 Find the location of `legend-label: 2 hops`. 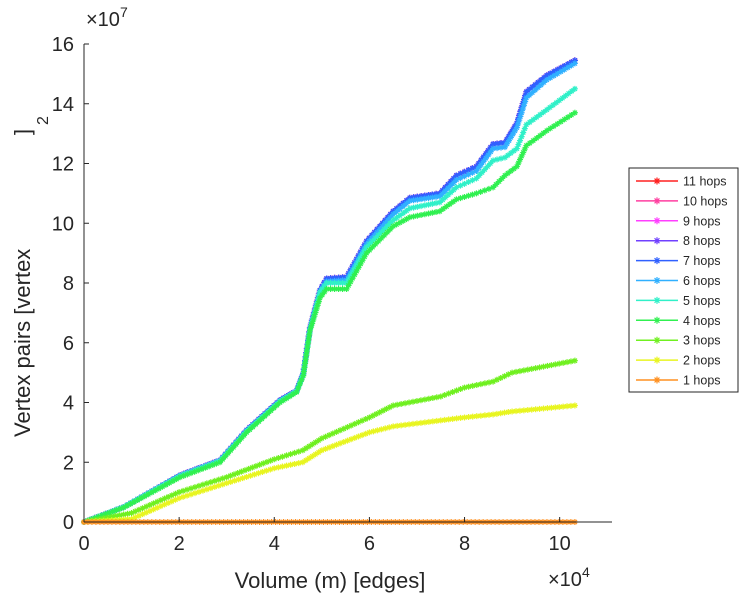

legend-label: 2 hops is located at coordinates (702, 361).